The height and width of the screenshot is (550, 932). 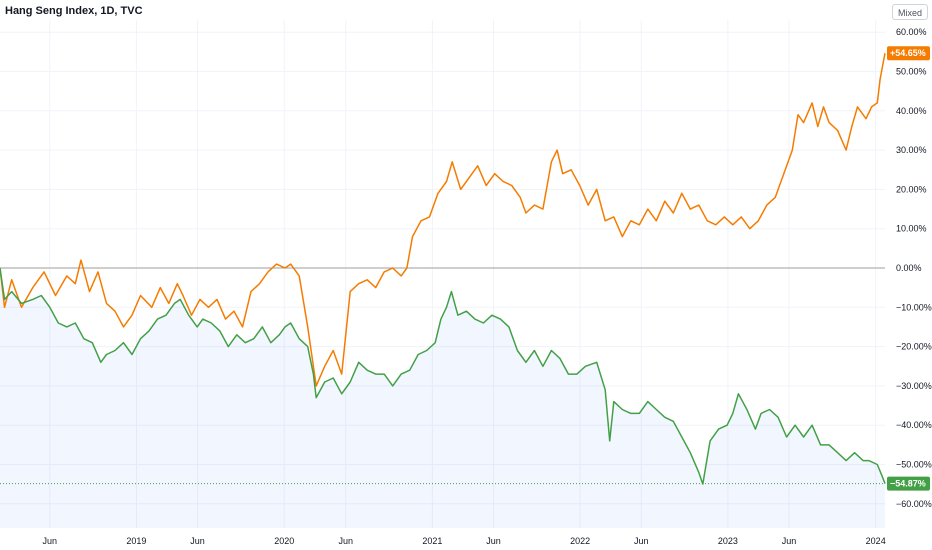 I want to click on scale-mode-button: Mixed, so click(x=910, y=12).